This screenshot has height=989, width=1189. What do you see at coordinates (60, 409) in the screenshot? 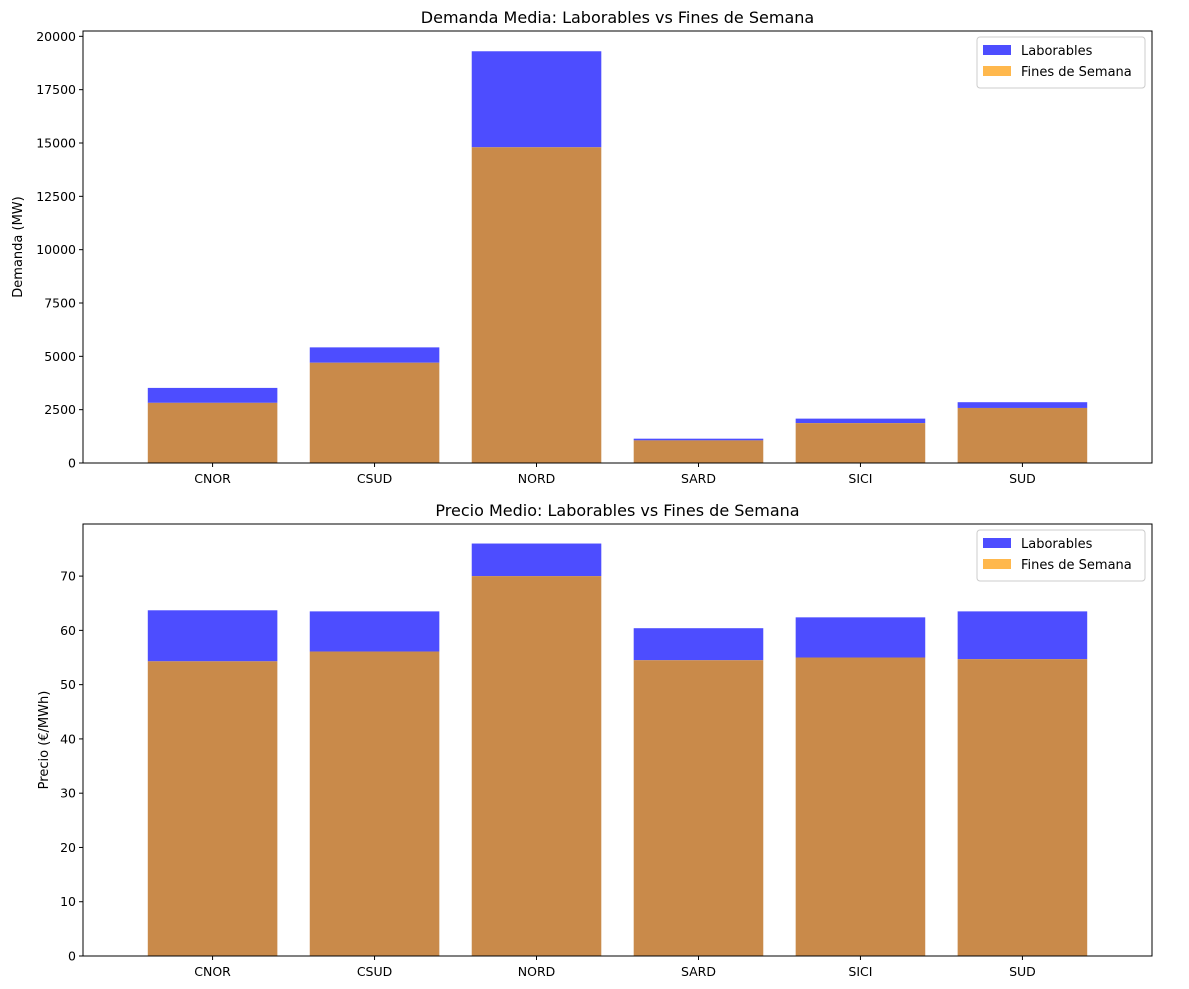
I see `y-tick-label: 2500` at bounding box center [60, 409].